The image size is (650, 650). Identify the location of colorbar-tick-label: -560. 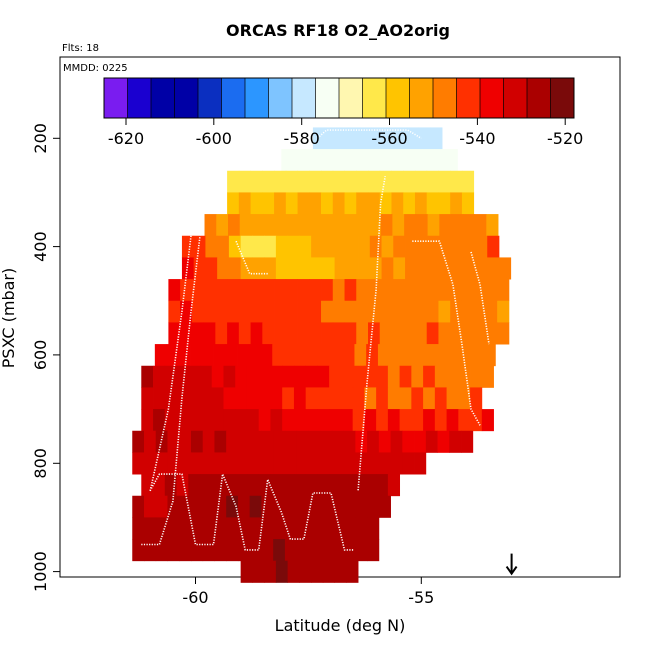
(389, 138).